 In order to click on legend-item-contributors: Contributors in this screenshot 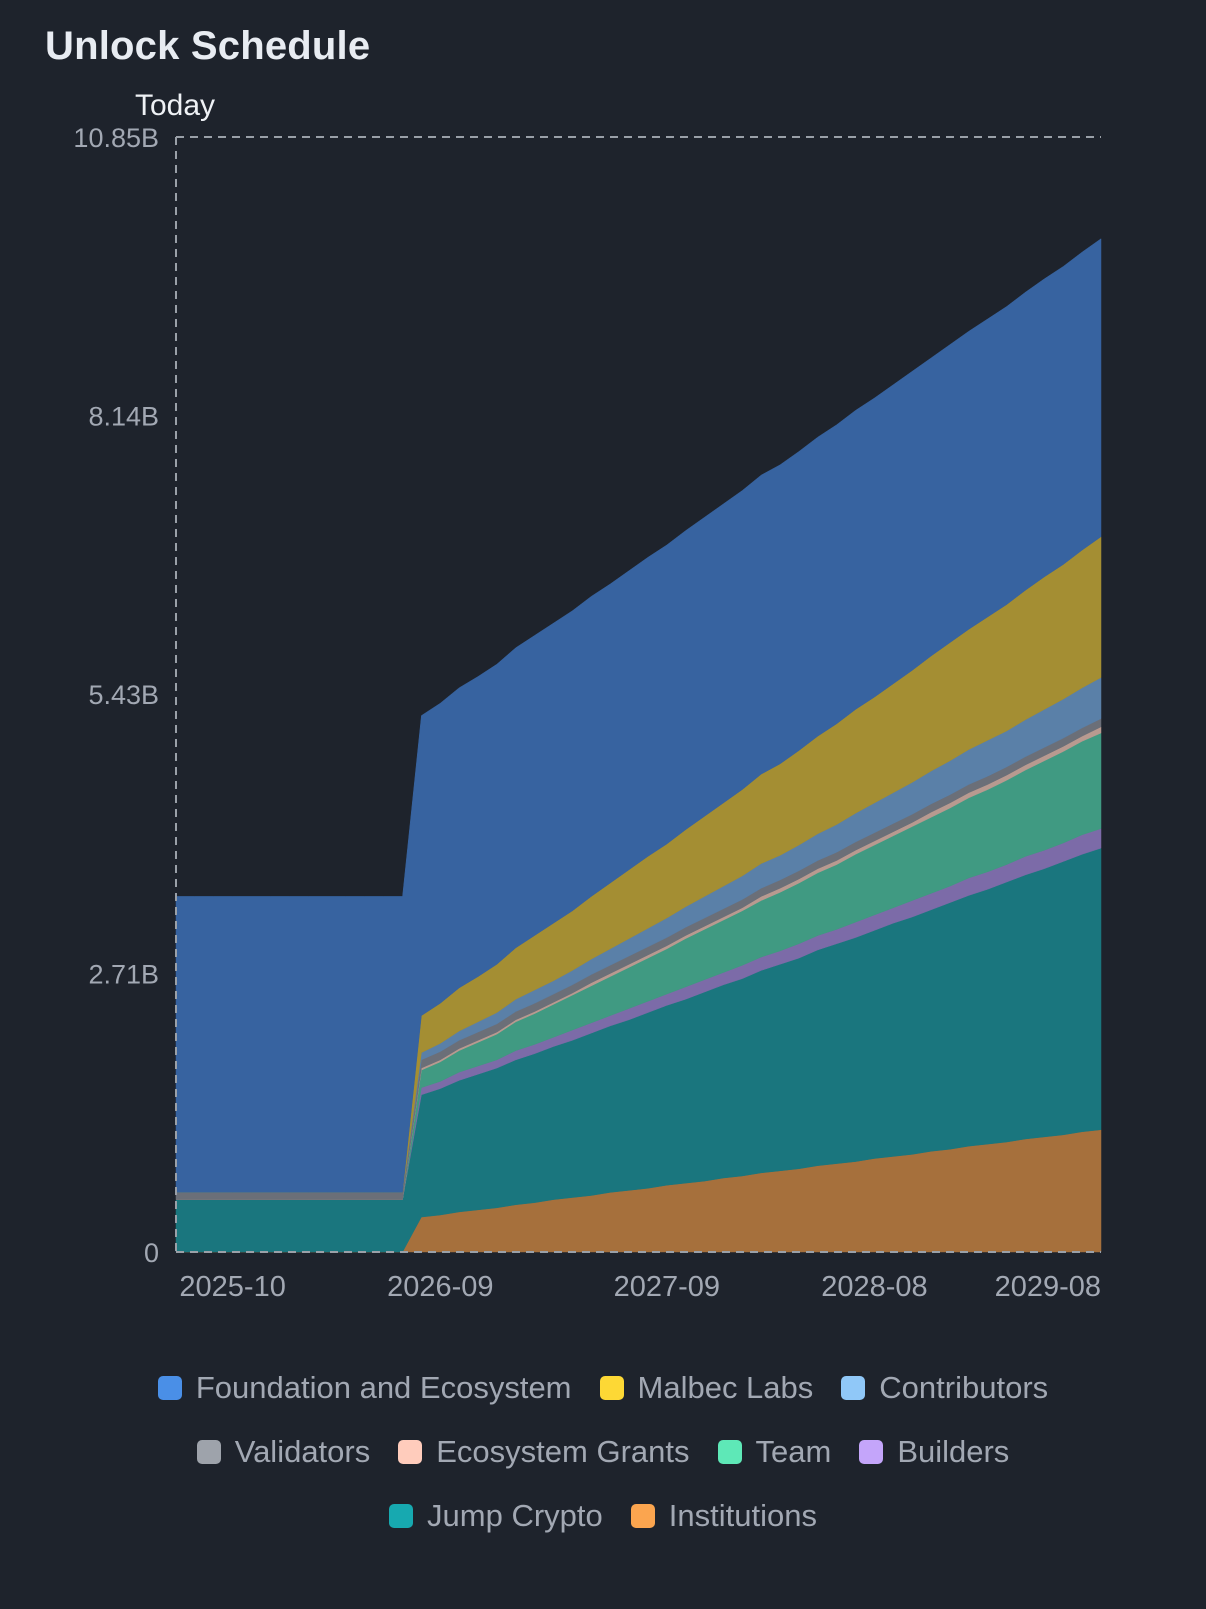, I will do `click(944, 1388)`.